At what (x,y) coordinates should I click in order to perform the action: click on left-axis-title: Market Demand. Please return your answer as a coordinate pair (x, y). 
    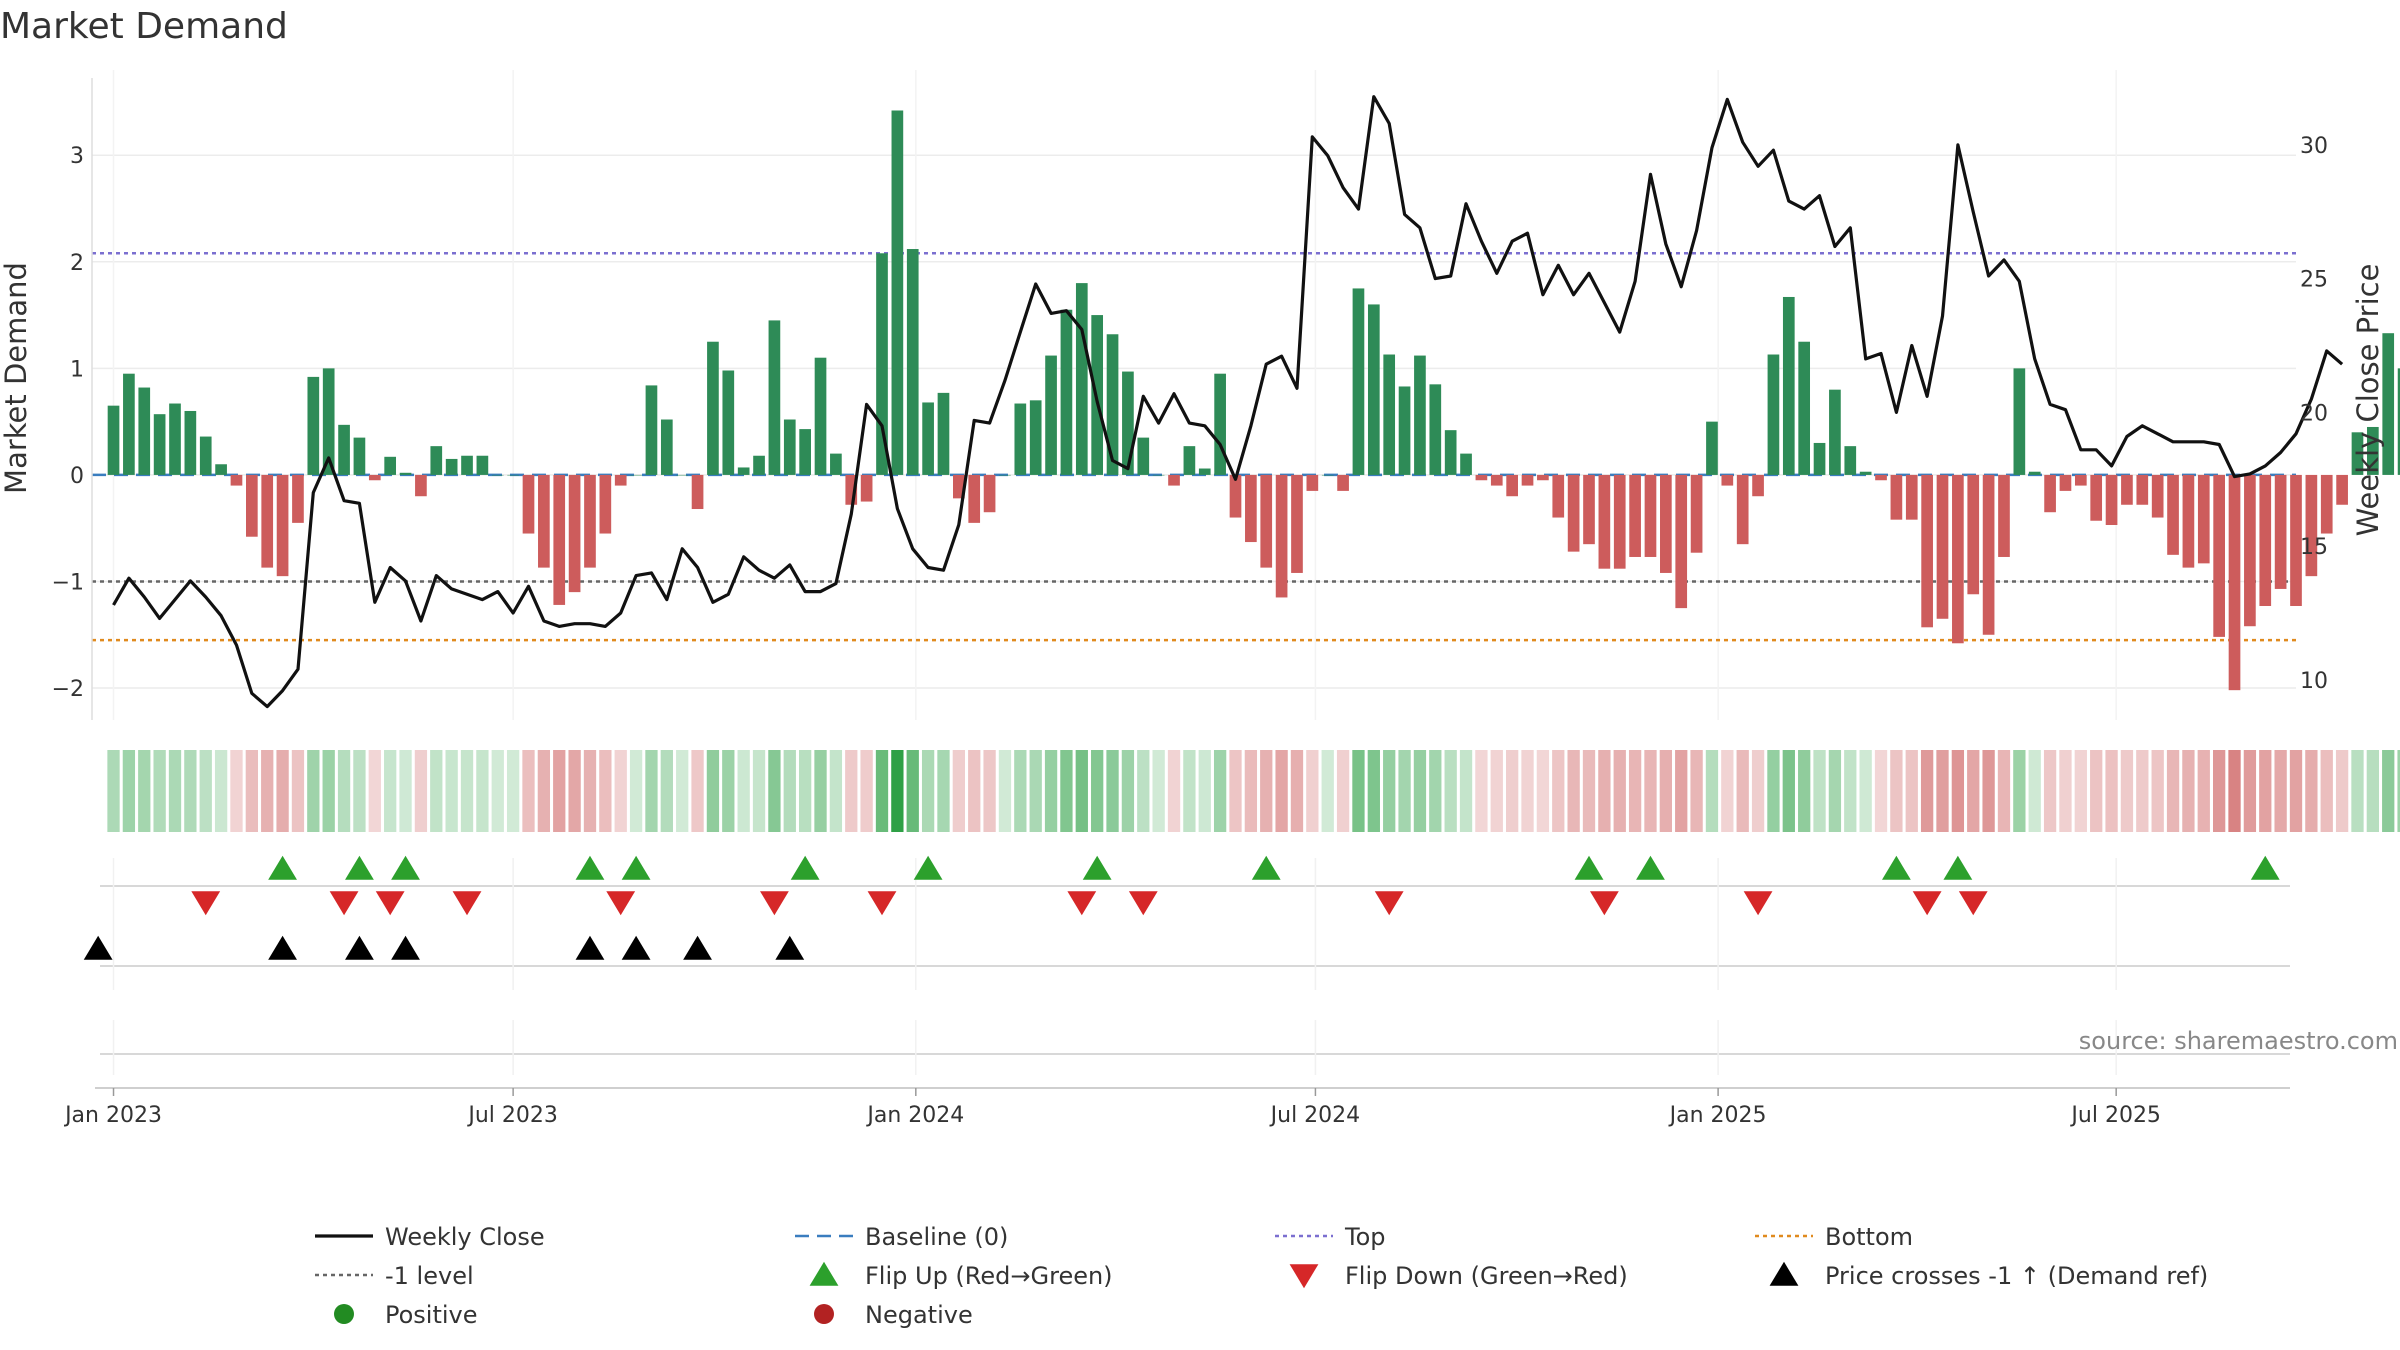
    Looking at the image, I should click on (16, 378).